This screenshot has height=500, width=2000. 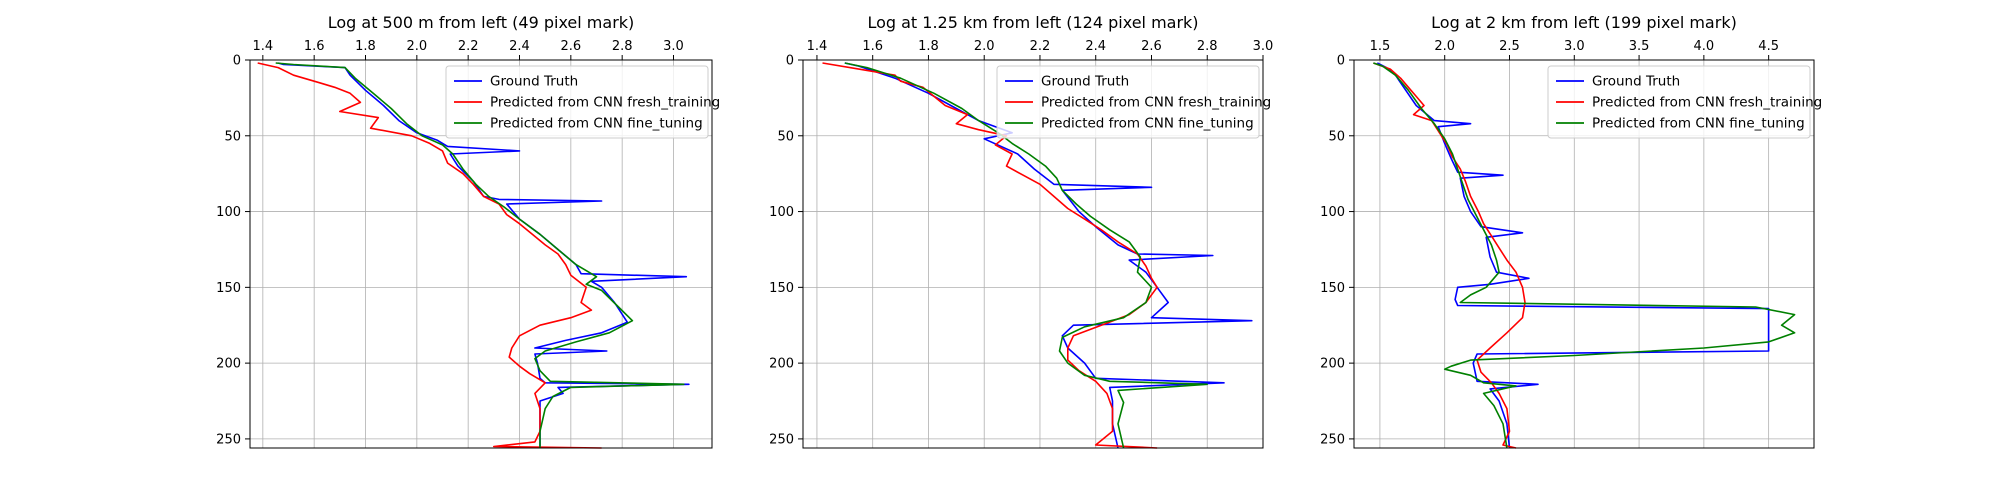 I want to click on x-tick-label-2: 2.0, so click(x=1444, y=46).